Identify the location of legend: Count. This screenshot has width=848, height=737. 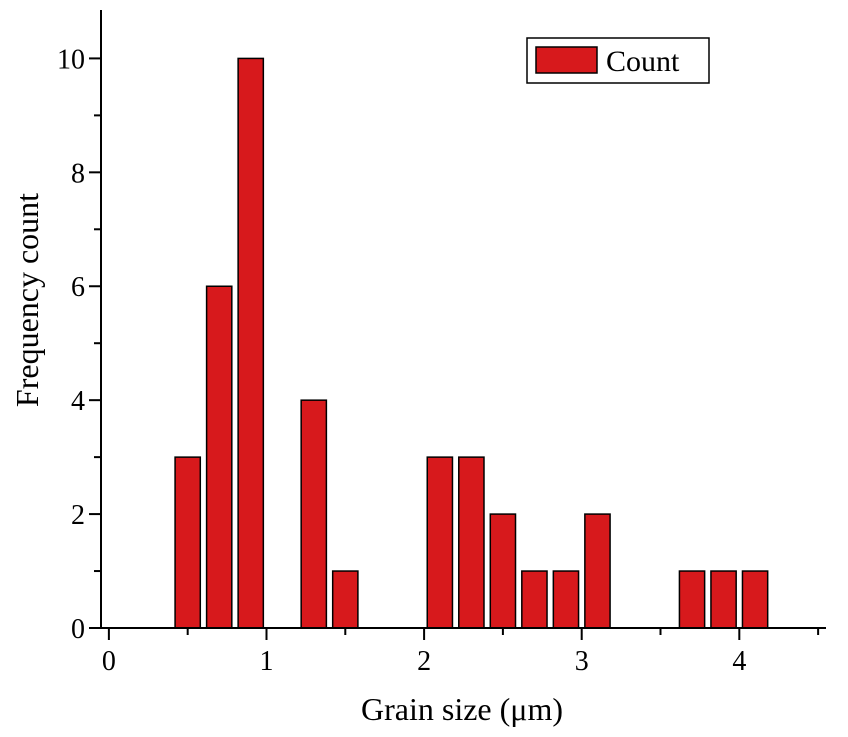
(618, 60).